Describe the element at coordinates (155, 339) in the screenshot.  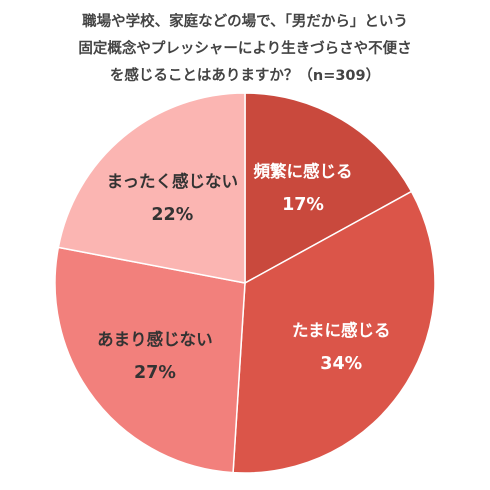
I see `slice-label-3: あまり感じない` at that location.